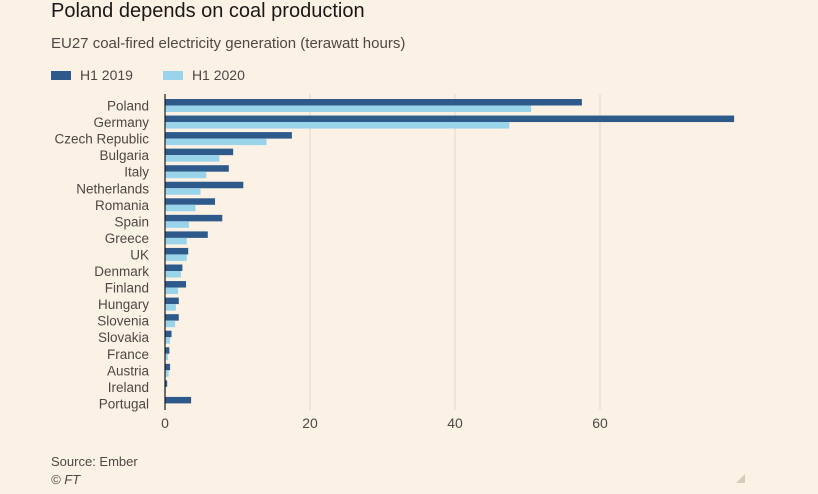 The height and width of the screenshot is (494, 818). I want to click on category-label-netherlands: Netherlands, so click(112, 188).